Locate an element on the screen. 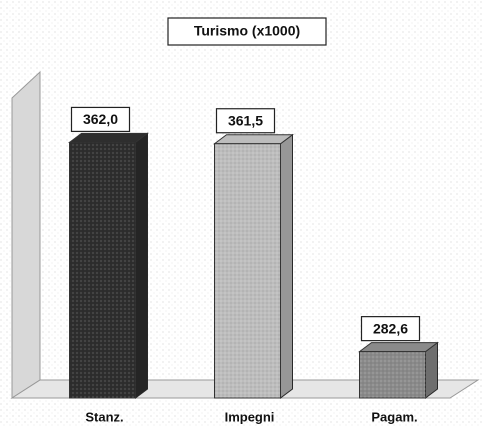 The height and width of the screenshot is (427, 482). x-tick-label: Stanz. is located at coordinates (104, 416).